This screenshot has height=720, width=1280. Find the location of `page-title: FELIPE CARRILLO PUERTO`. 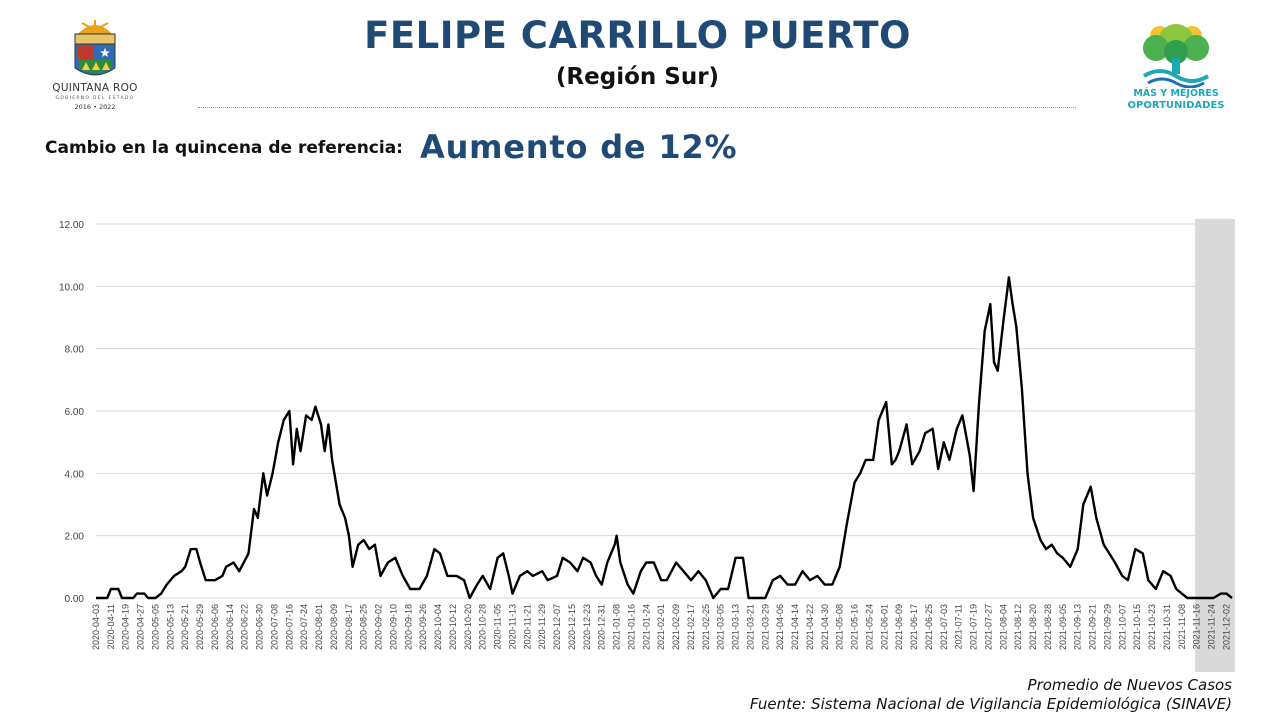

page-title: FELIPE CARRILLO PUERTO is located at coordinates (637, 35).